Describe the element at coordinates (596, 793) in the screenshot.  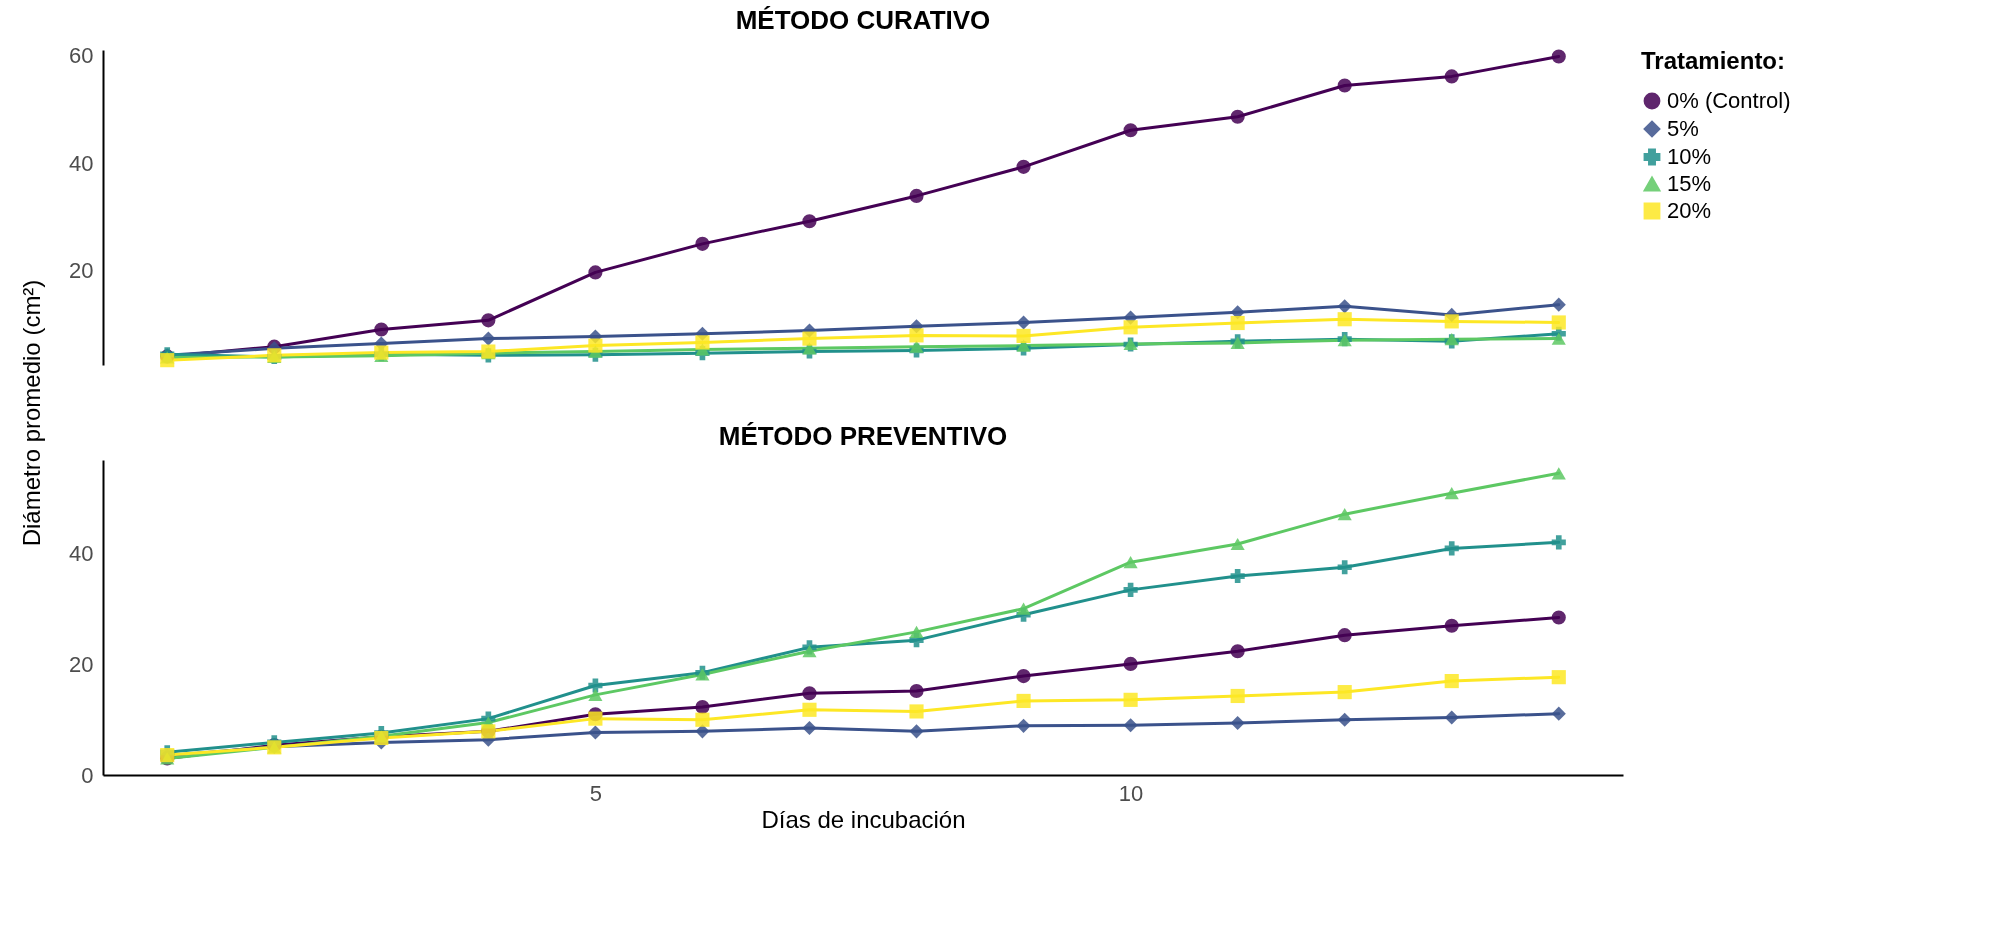
I see `x-tick-label: 5` at that location.